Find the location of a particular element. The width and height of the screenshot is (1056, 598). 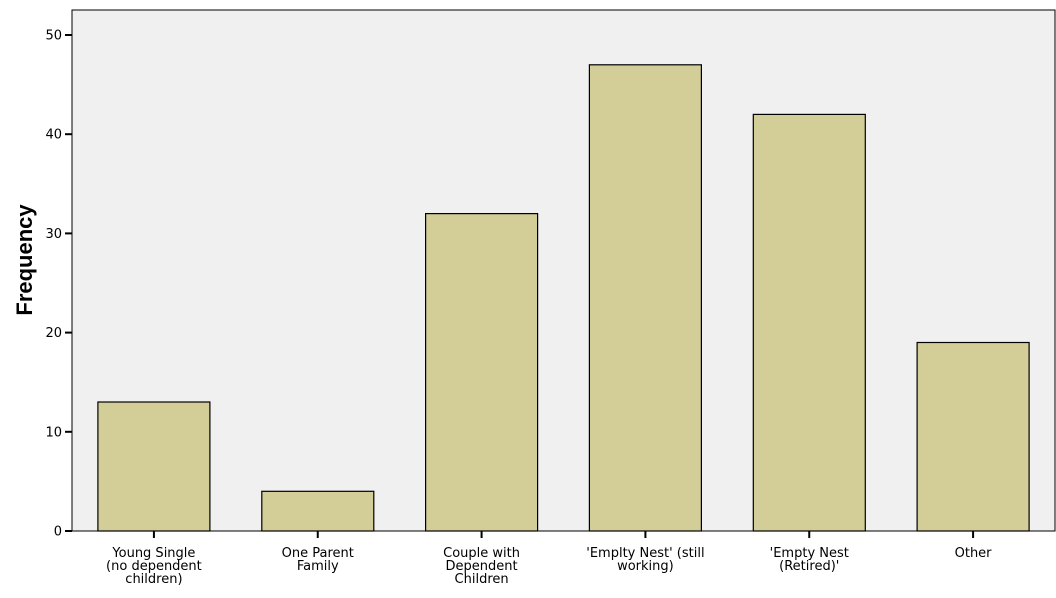

y-tick-label-3: 30 is located at coordinates (53, 234).